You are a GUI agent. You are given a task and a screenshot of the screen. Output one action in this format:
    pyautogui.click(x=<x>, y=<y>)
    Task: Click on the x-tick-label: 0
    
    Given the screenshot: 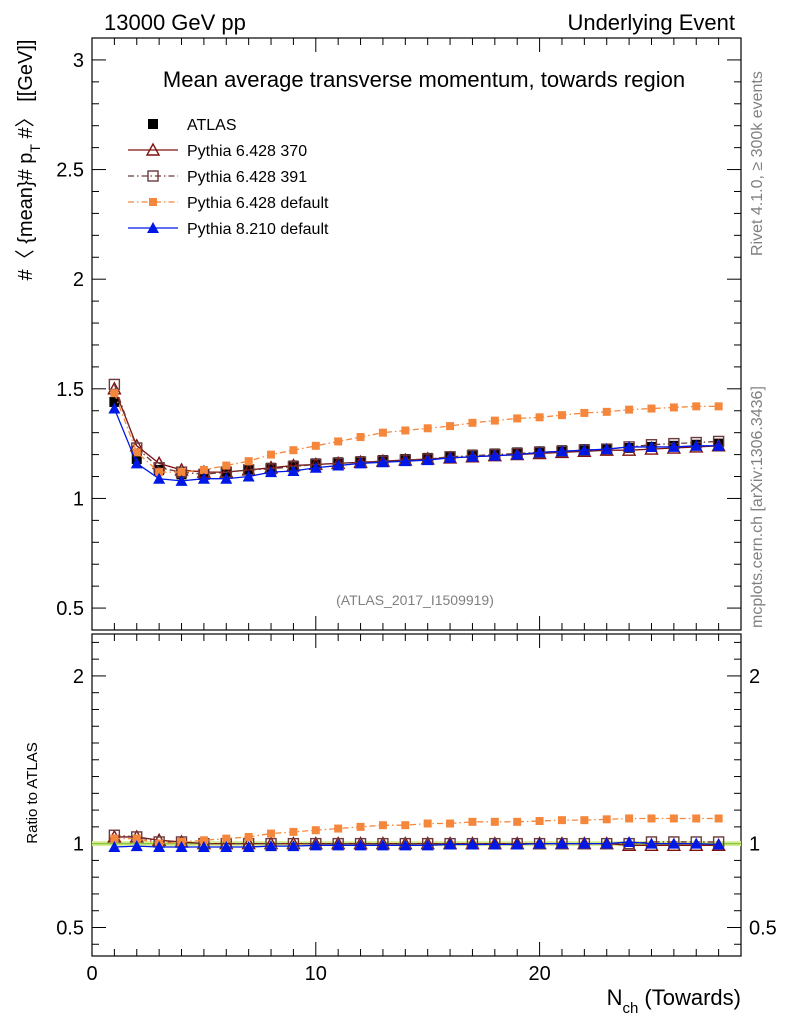 What is the action you would take?
    pyautogui.click(x=91, y=974)
    